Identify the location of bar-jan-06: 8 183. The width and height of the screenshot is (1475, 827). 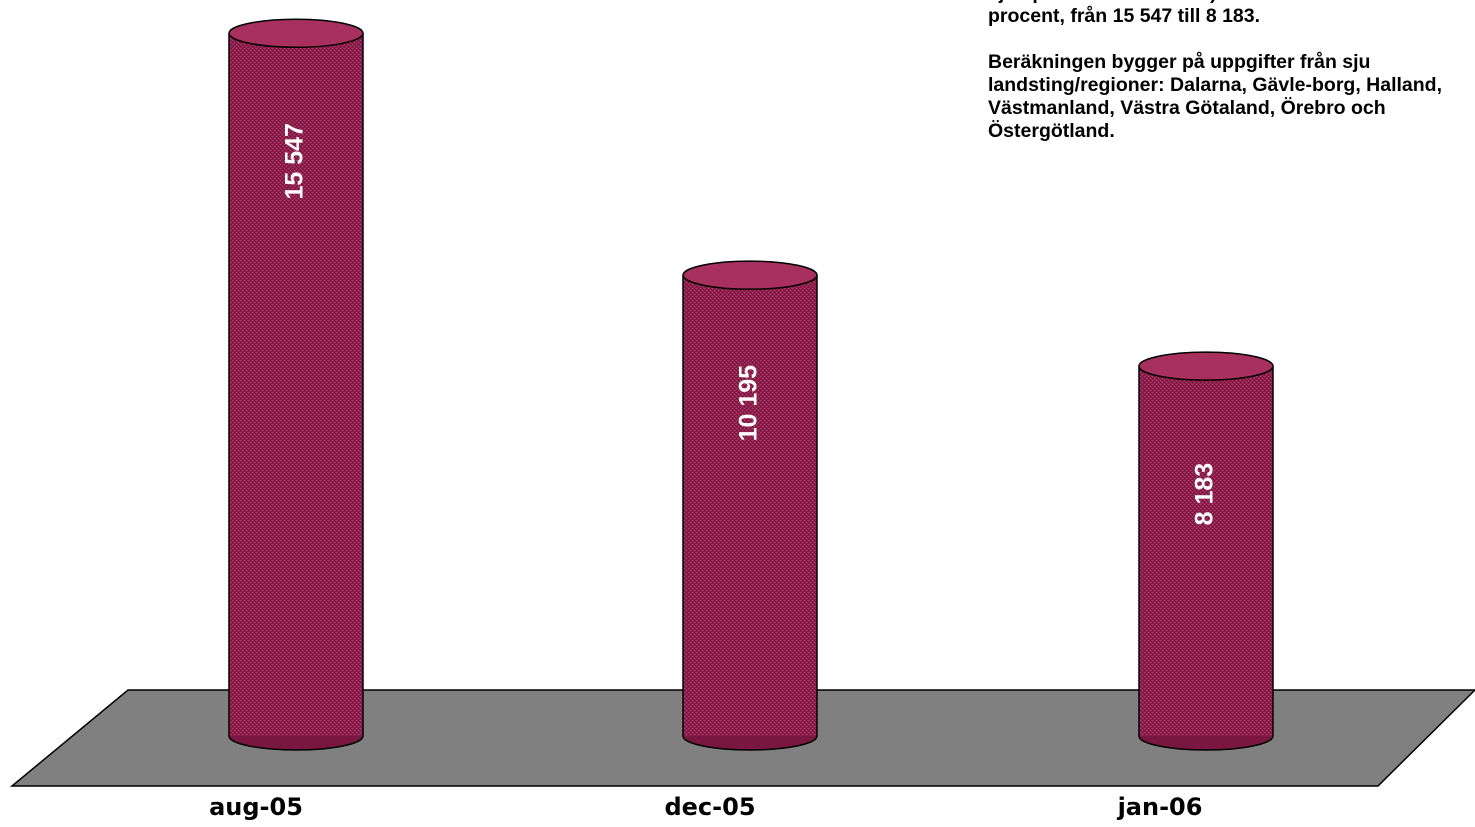
(1206, 551).